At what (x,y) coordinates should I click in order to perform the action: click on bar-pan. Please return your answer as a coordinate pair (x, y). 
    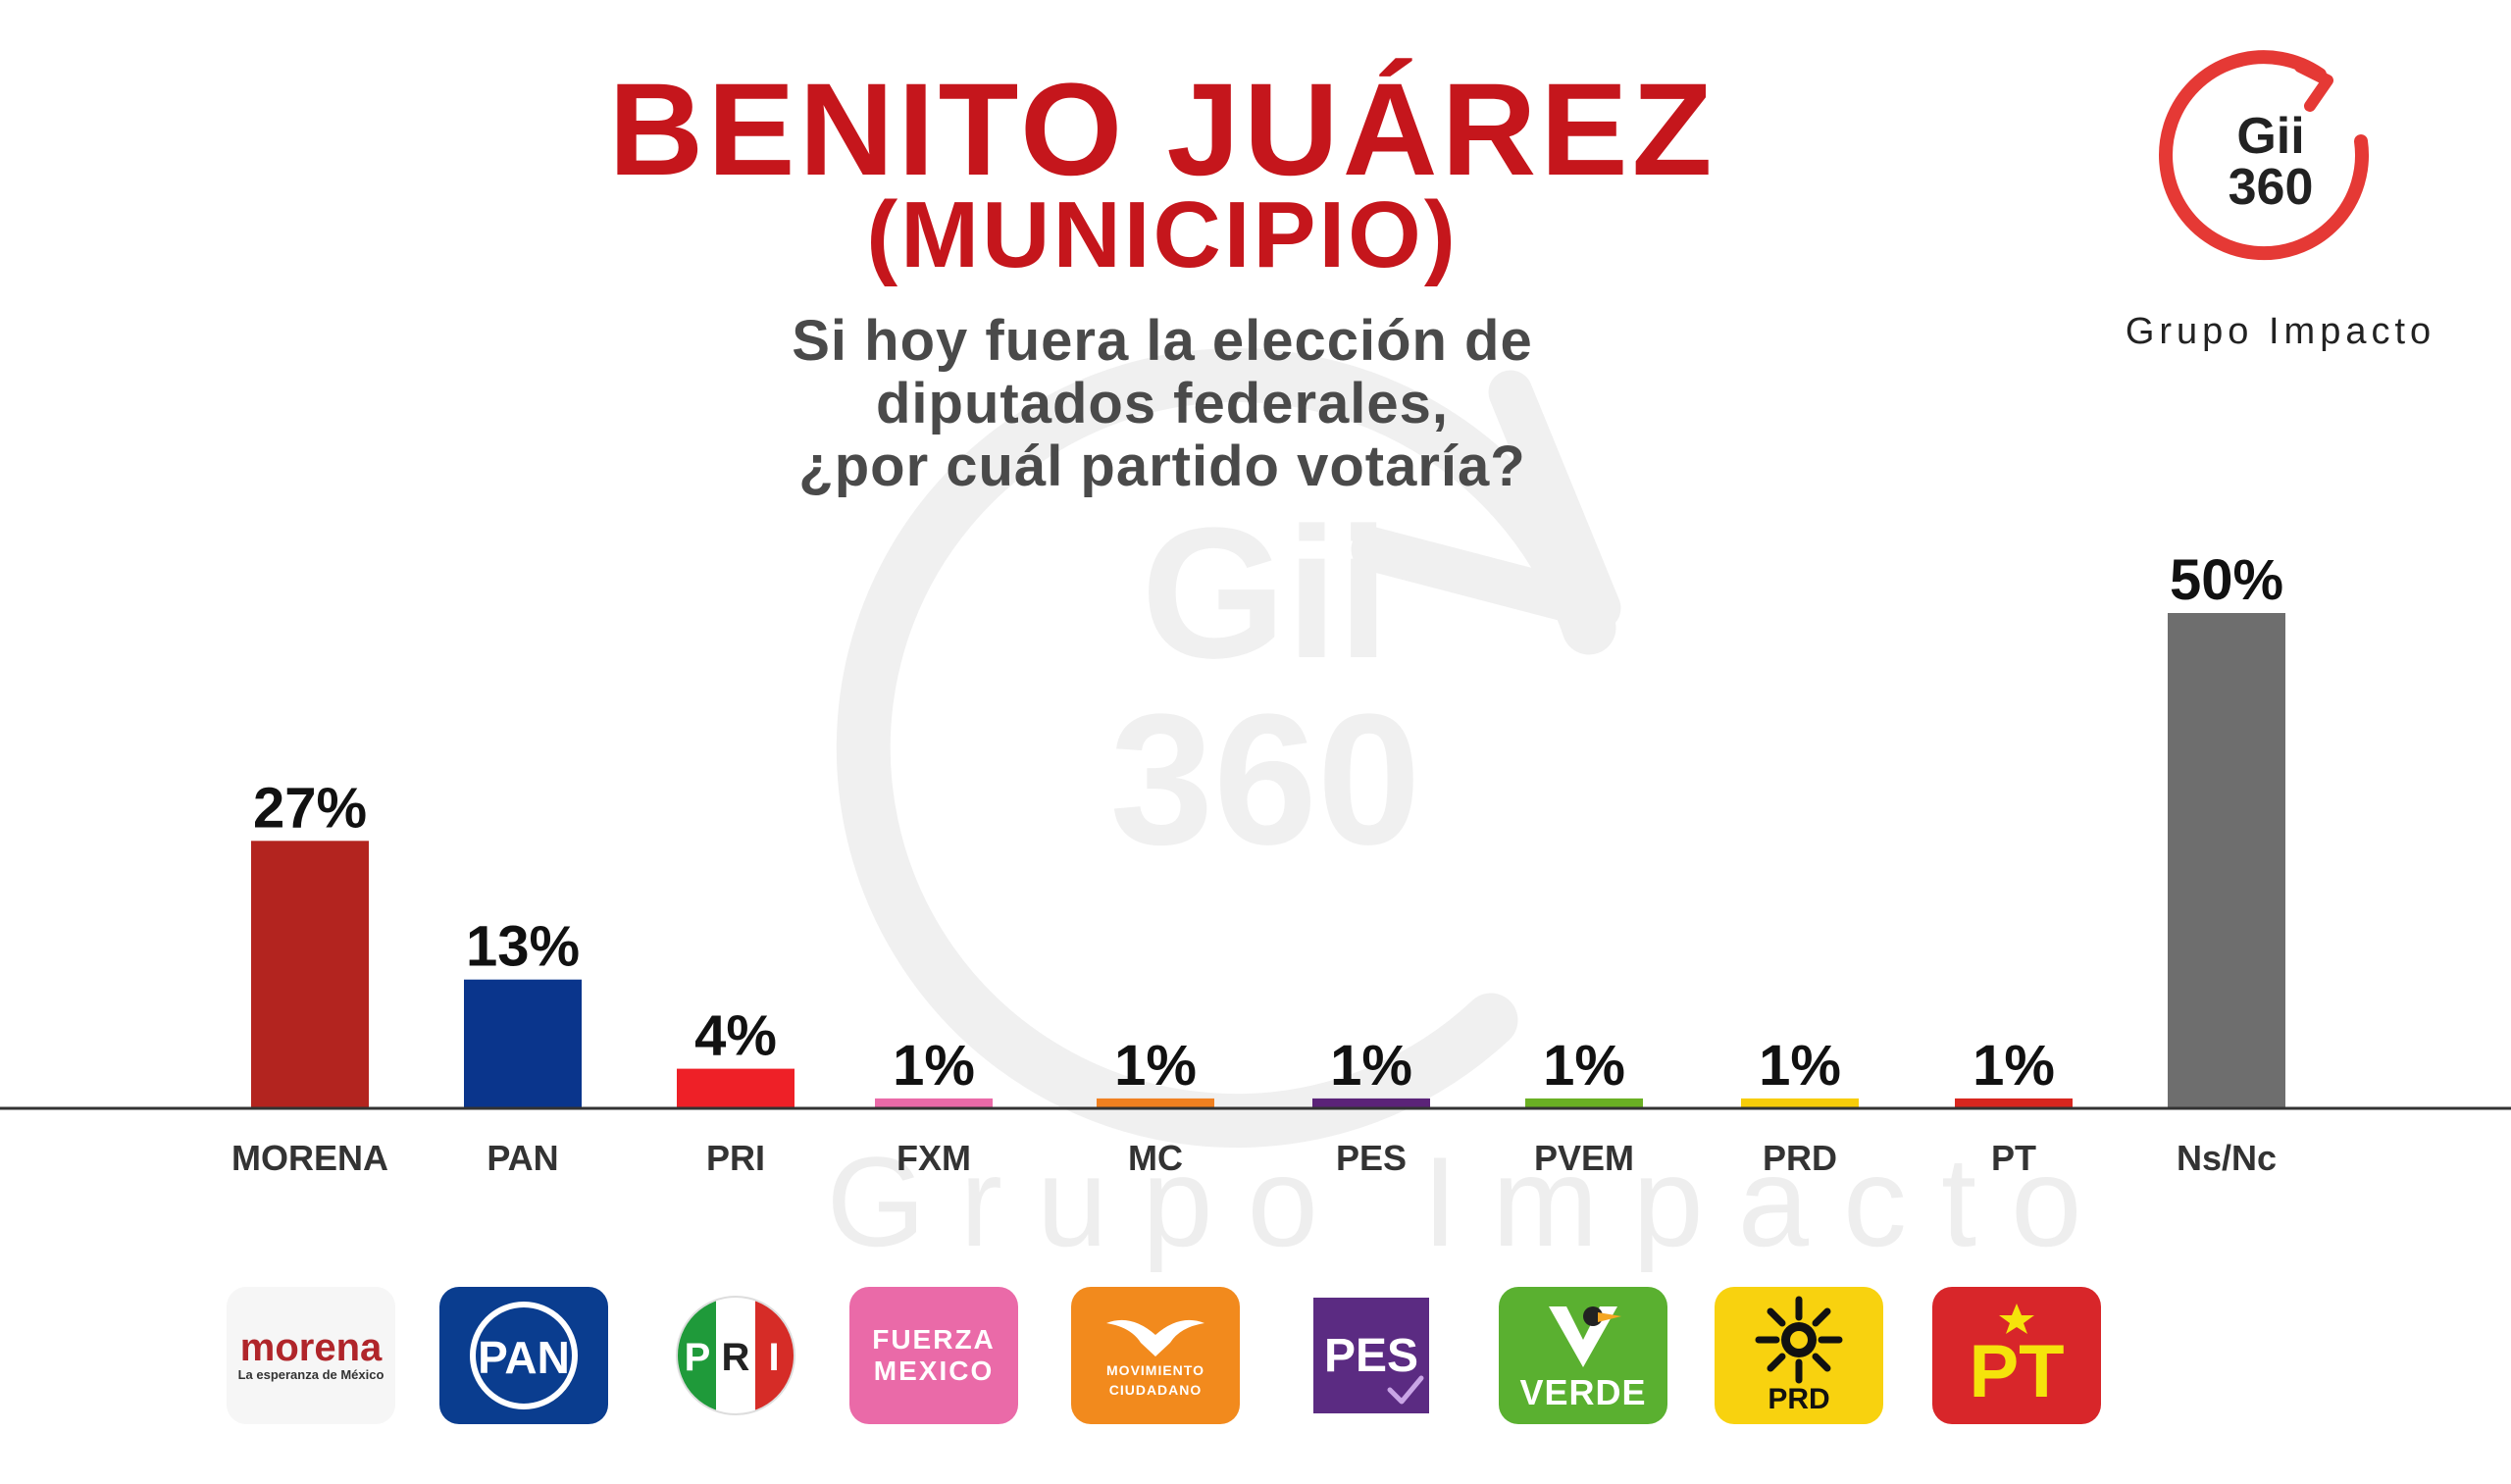
    Looking at the image, I should click on (523, 1043).